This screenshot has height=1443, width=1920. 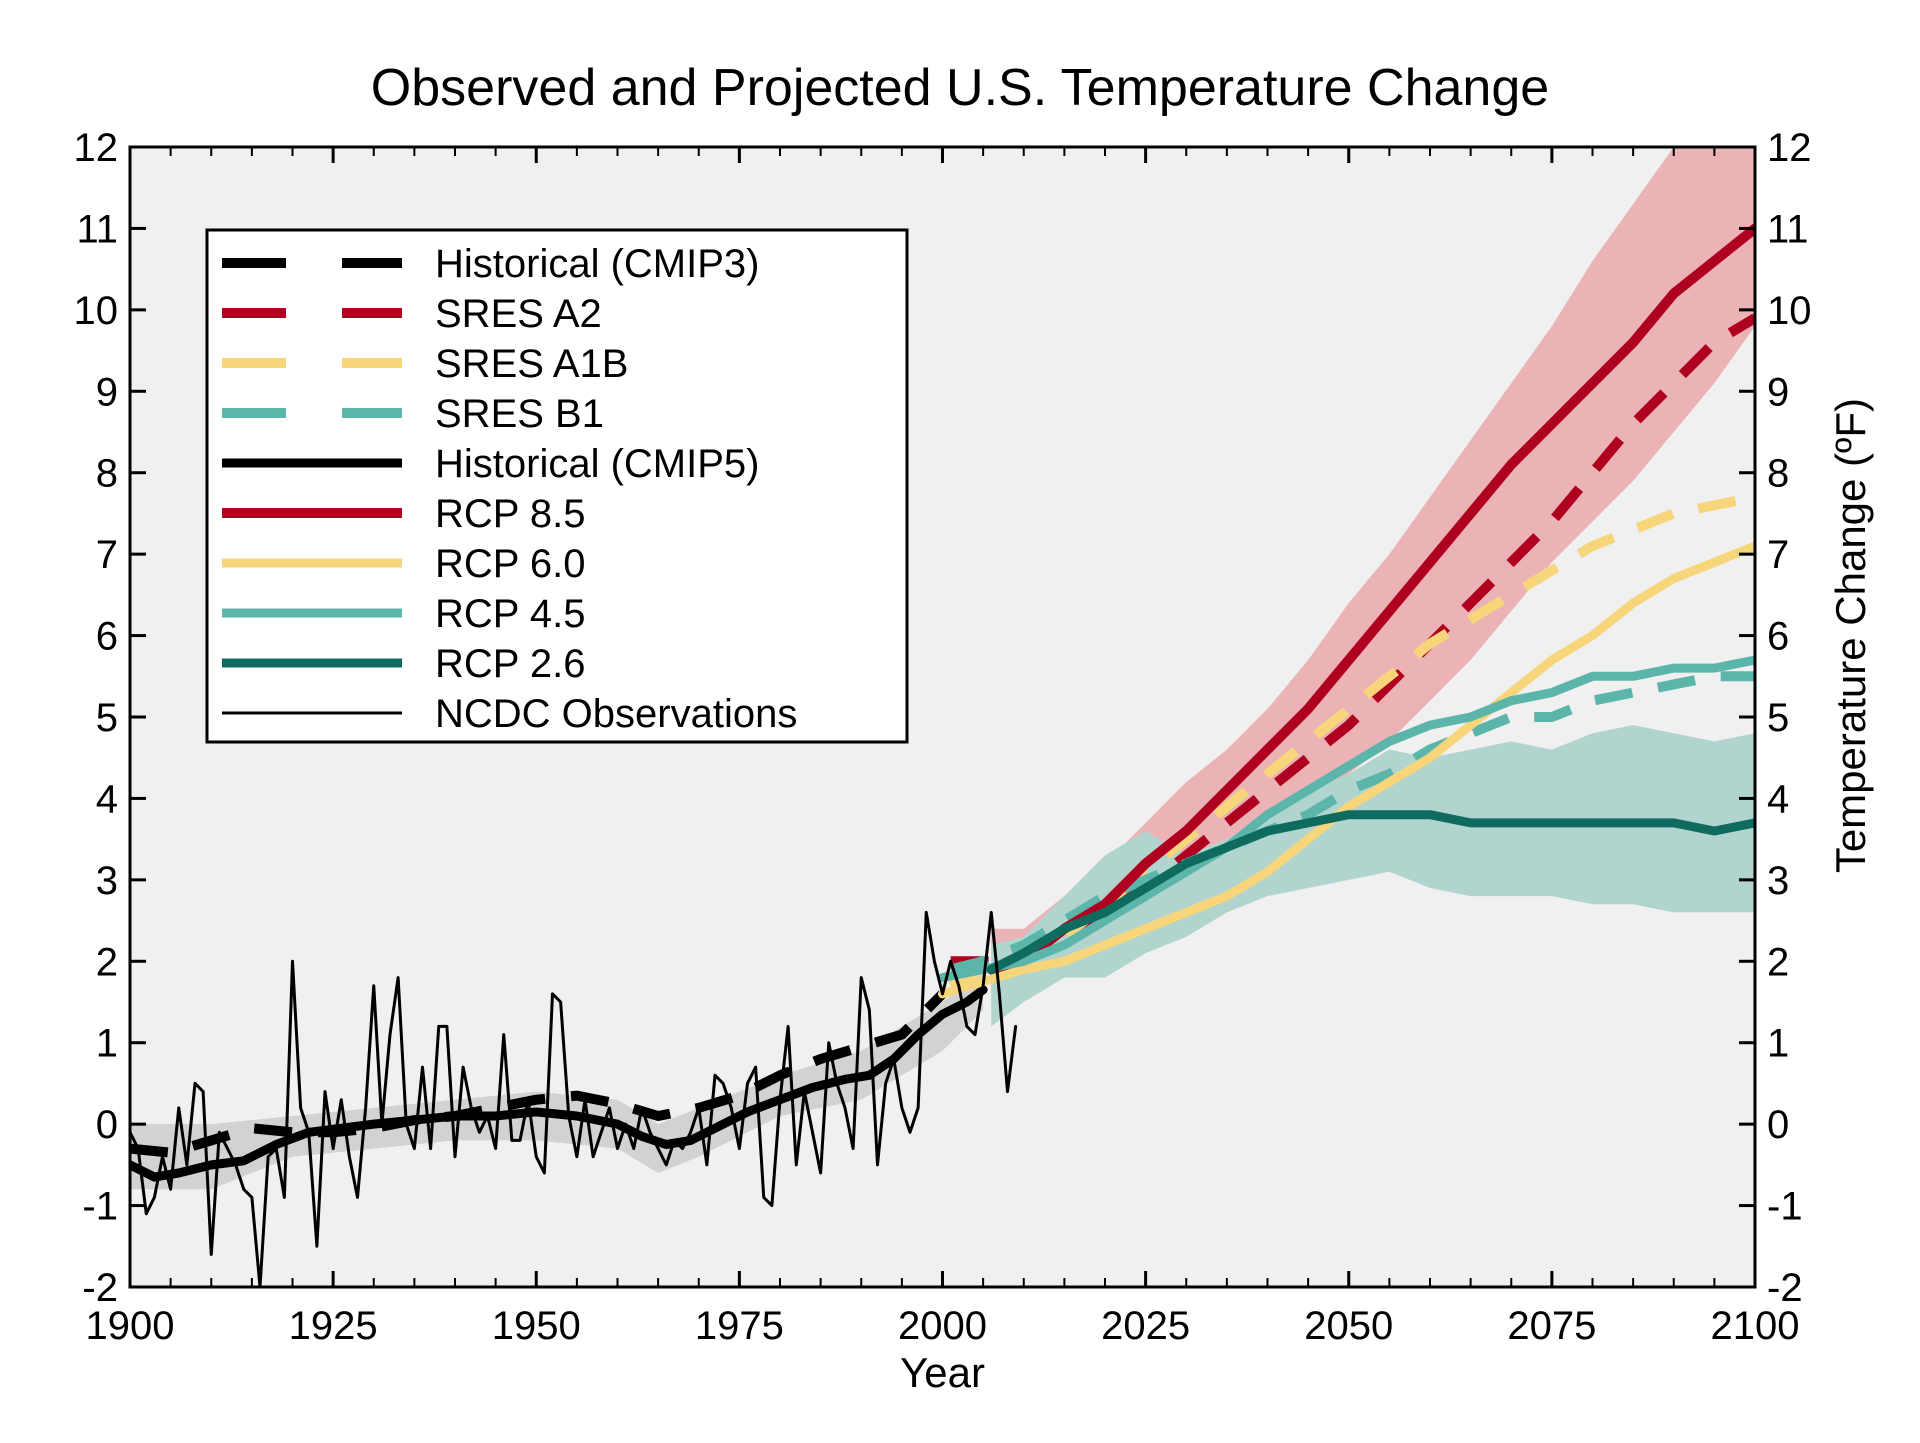 What do you see at coordinates (1788, 229) in the screenshot?
I see `y-tick-label-right: 11` at bounding box center [1788, 229].